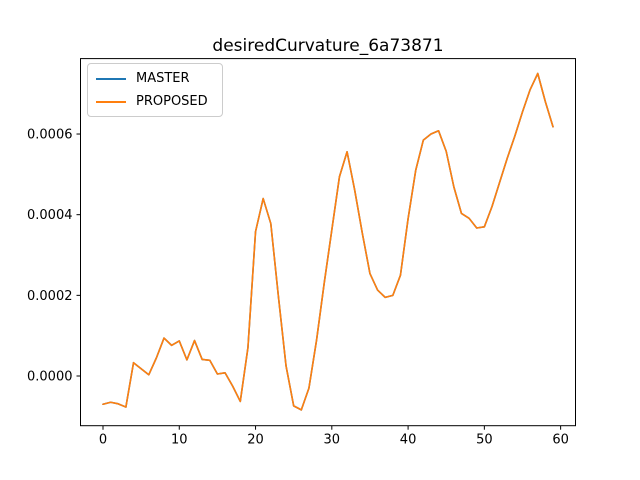 The height and width of the screenshot is (480, 640). What do you see at coordinates (50, 215) in the screenshot?
I see `y-tick-label: 0.0004` at bounding box center [50, 215].